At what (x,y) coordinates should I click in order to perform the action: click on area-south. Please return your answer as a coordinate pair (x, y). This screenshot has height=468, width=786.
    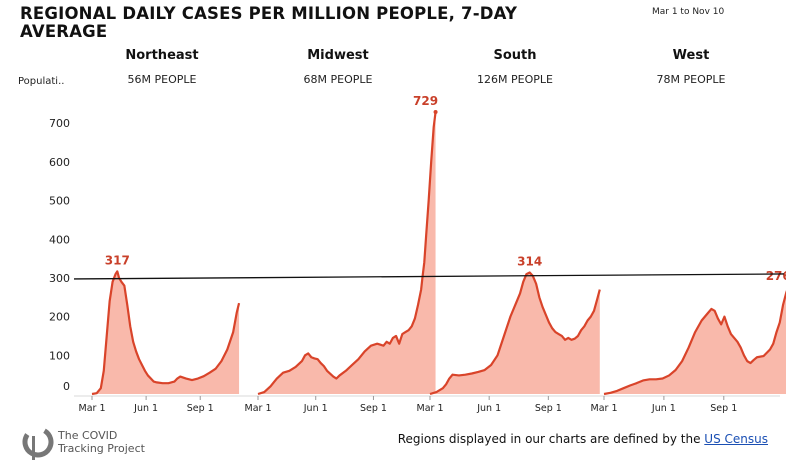
    Looking at the image, I should click on (515, 333).